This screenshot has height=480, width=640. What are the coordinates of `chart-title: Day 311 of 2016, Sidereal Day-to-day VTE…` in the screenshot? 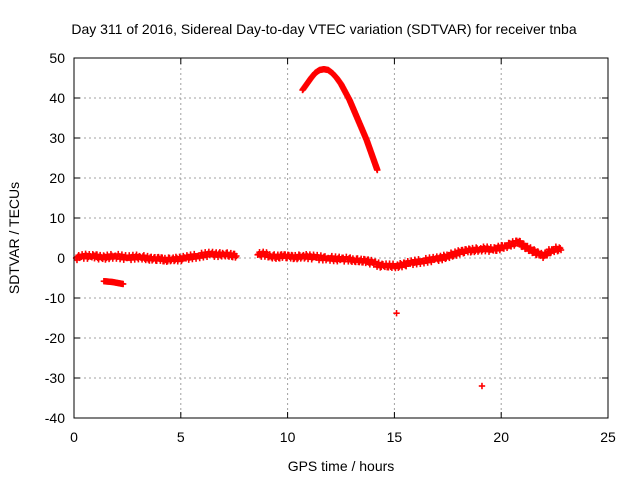 It's located at (323, 29).